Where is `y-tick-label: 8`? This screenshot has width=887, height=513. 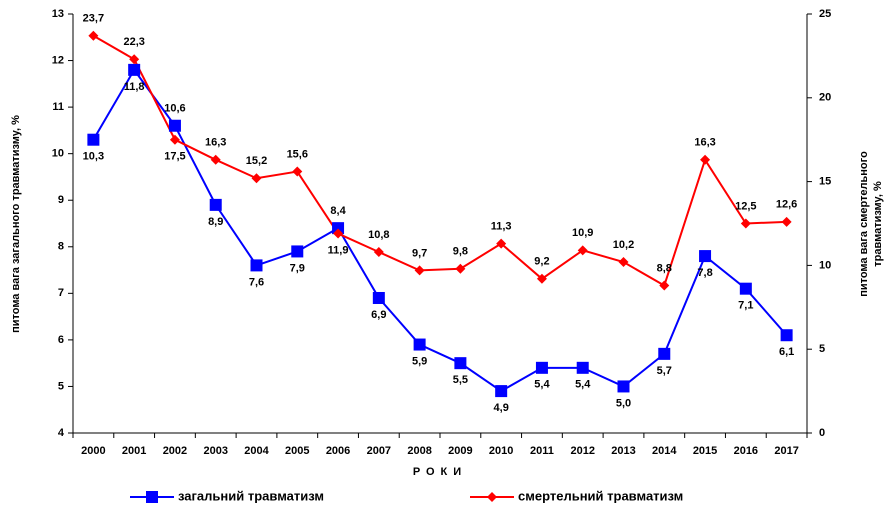 y-tick-label: 8 is located at coordinates (61, 247).